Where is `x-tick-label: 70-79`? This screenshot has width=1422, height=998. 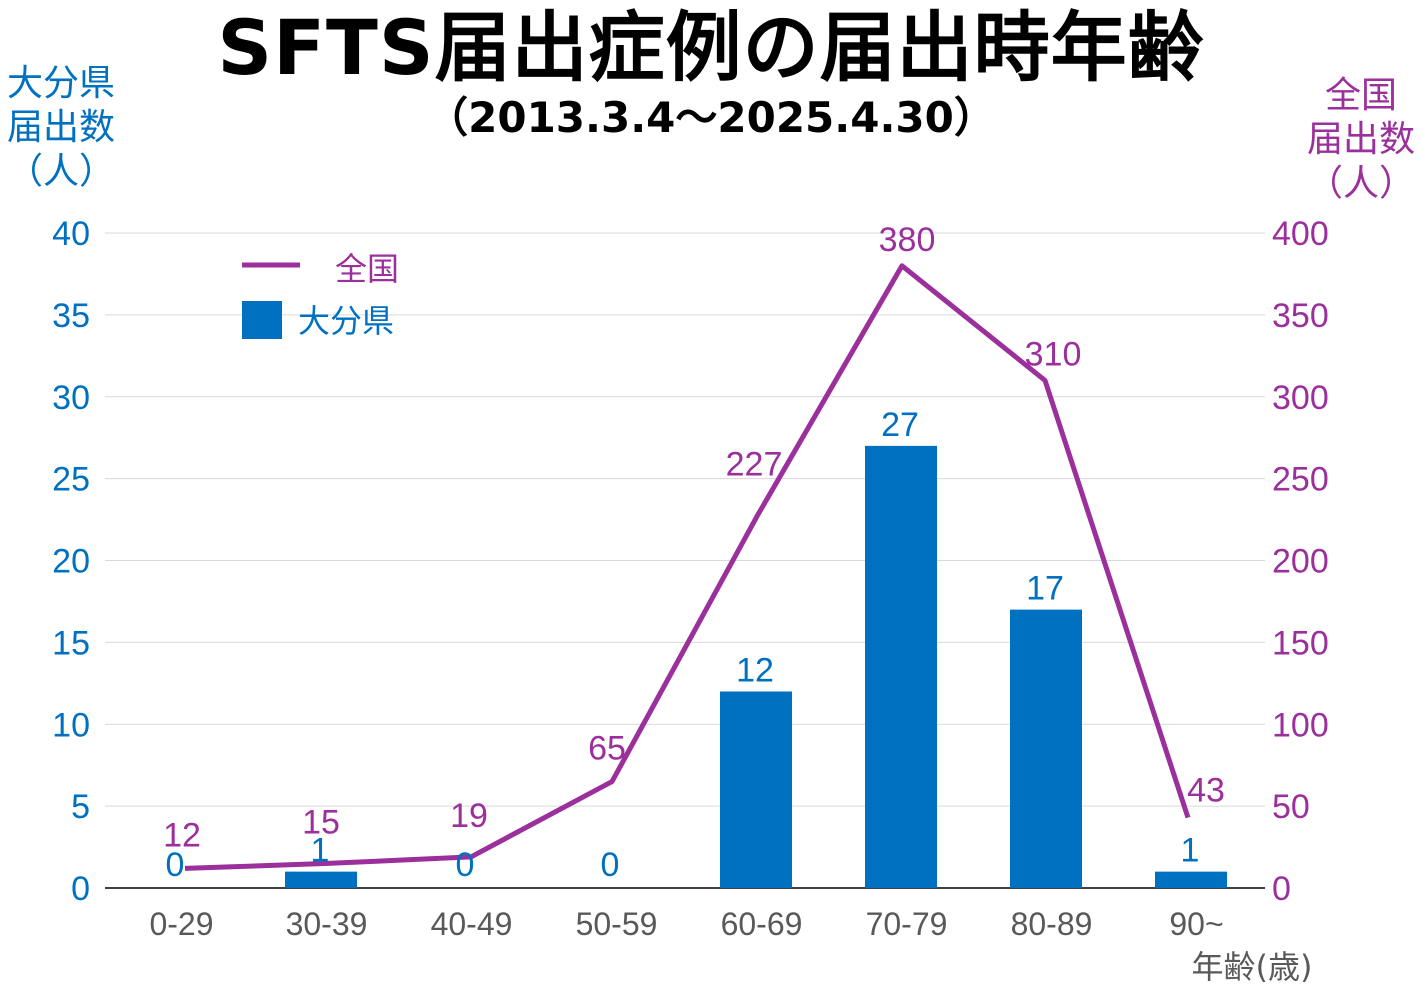 x-tick-label: 70-79 is located at coordinates (907, 924).